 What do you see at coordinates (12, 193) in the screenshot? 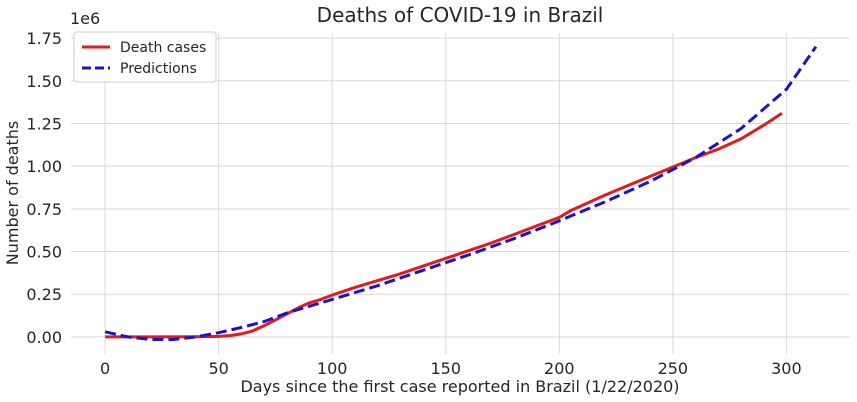
I see `y-axis-label: Number of deaths` at bounding box center [12, 193].